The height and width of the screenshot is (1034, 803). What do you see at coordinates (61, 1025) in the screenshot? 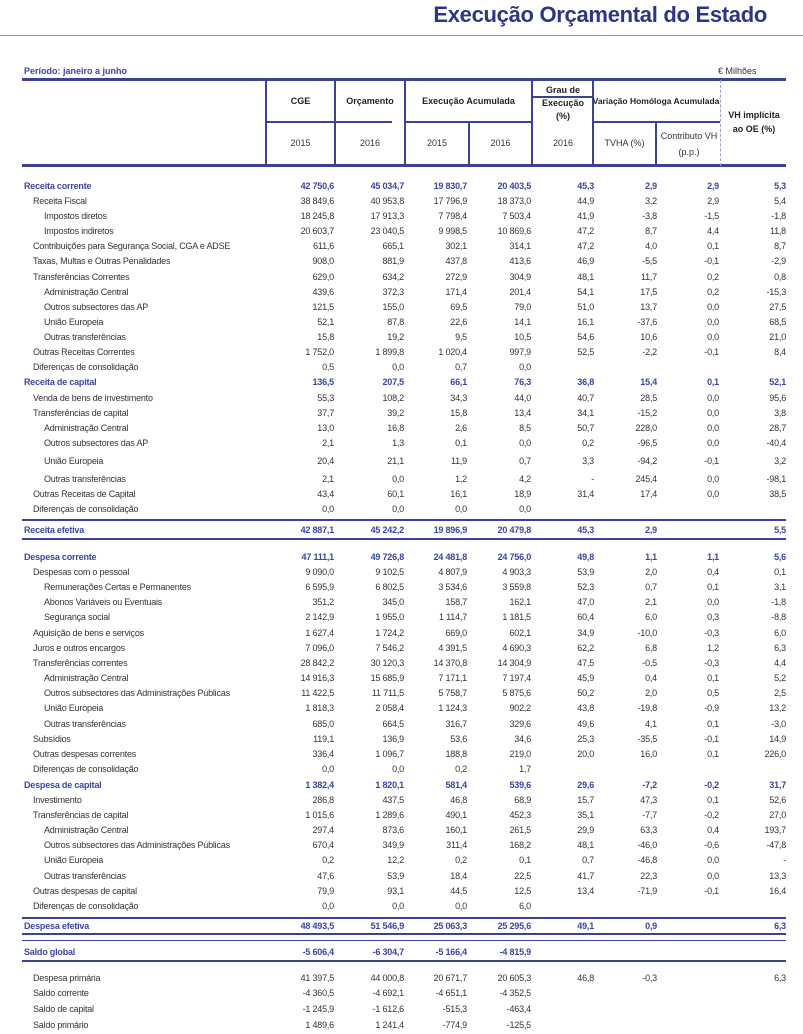
I see `row-label: Saldo primário` at bounding box center [61, 1025].